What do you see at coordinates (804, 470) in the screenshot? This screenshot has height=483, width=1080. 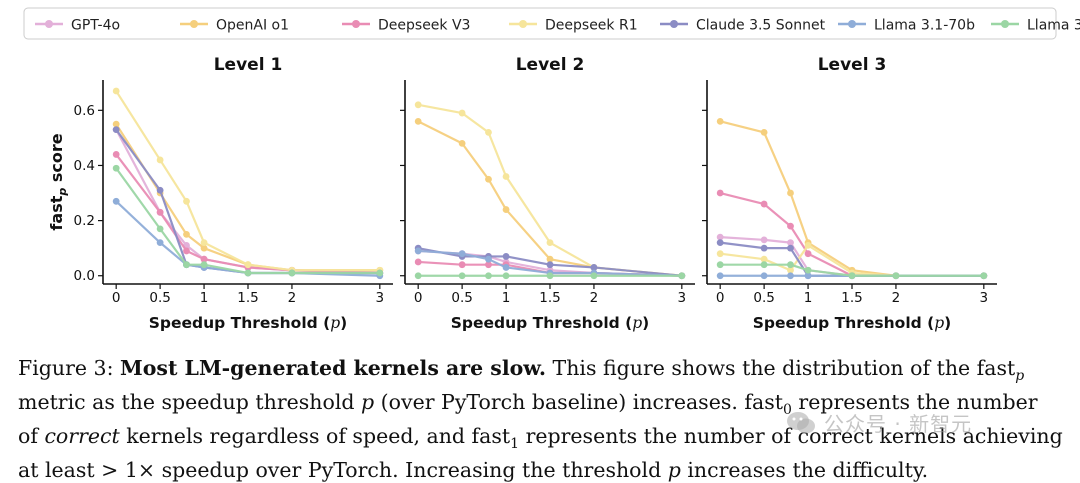 I see `caption-text: increases the difficulty.` at bounding box center [804, 470].